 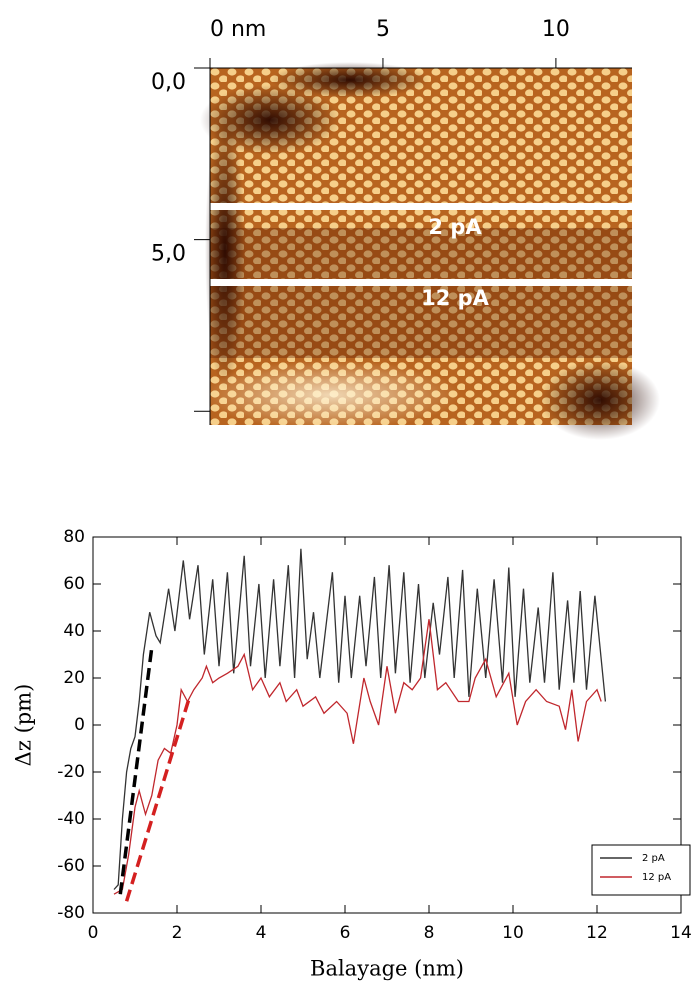 I want to click on x-tick-label: 12, so click(x=597, y=933).